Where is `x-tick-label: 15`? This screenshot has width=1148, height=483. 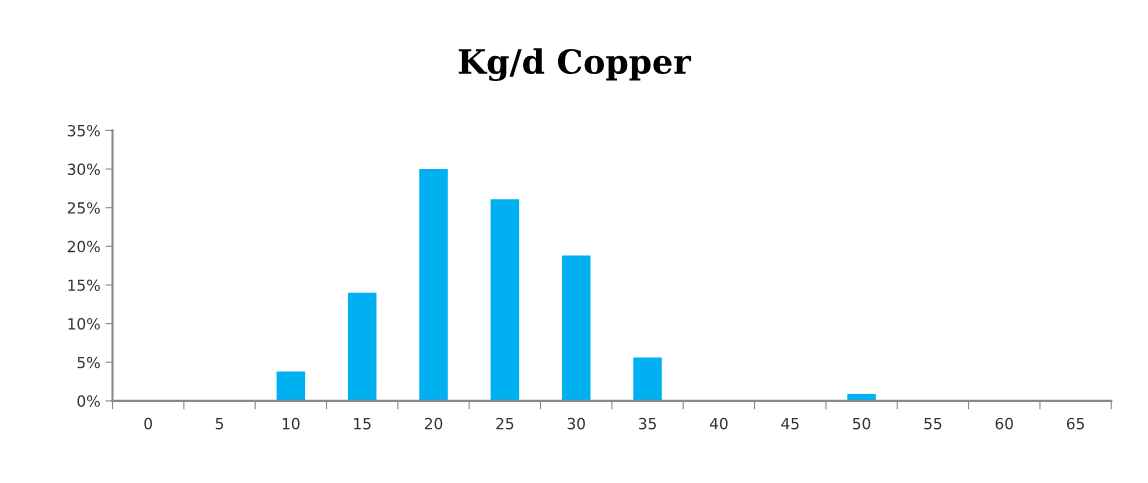 x-tick-label: 15 is located at coordinates (362, 424).